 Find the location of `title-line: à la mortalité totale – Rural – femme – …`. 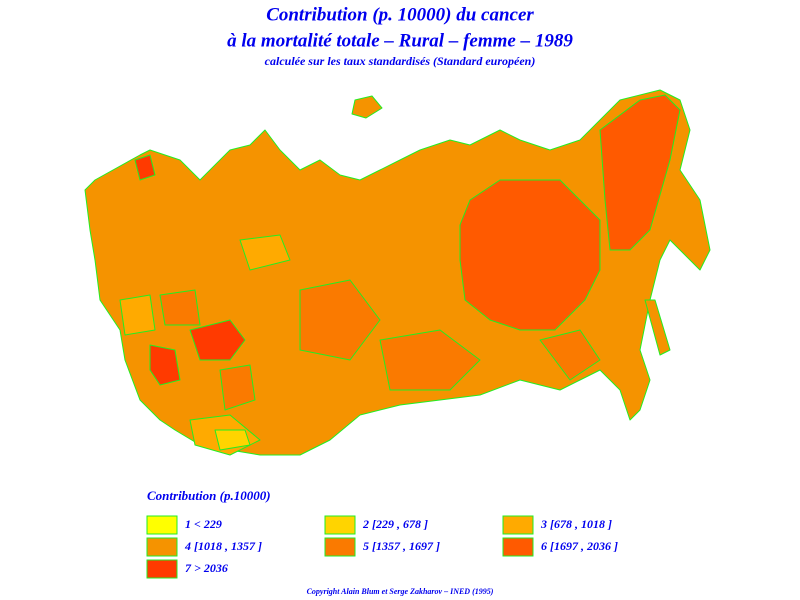

title-line: à la mortalité totale – Rural – femme – … is located at coordinates (400, 40).